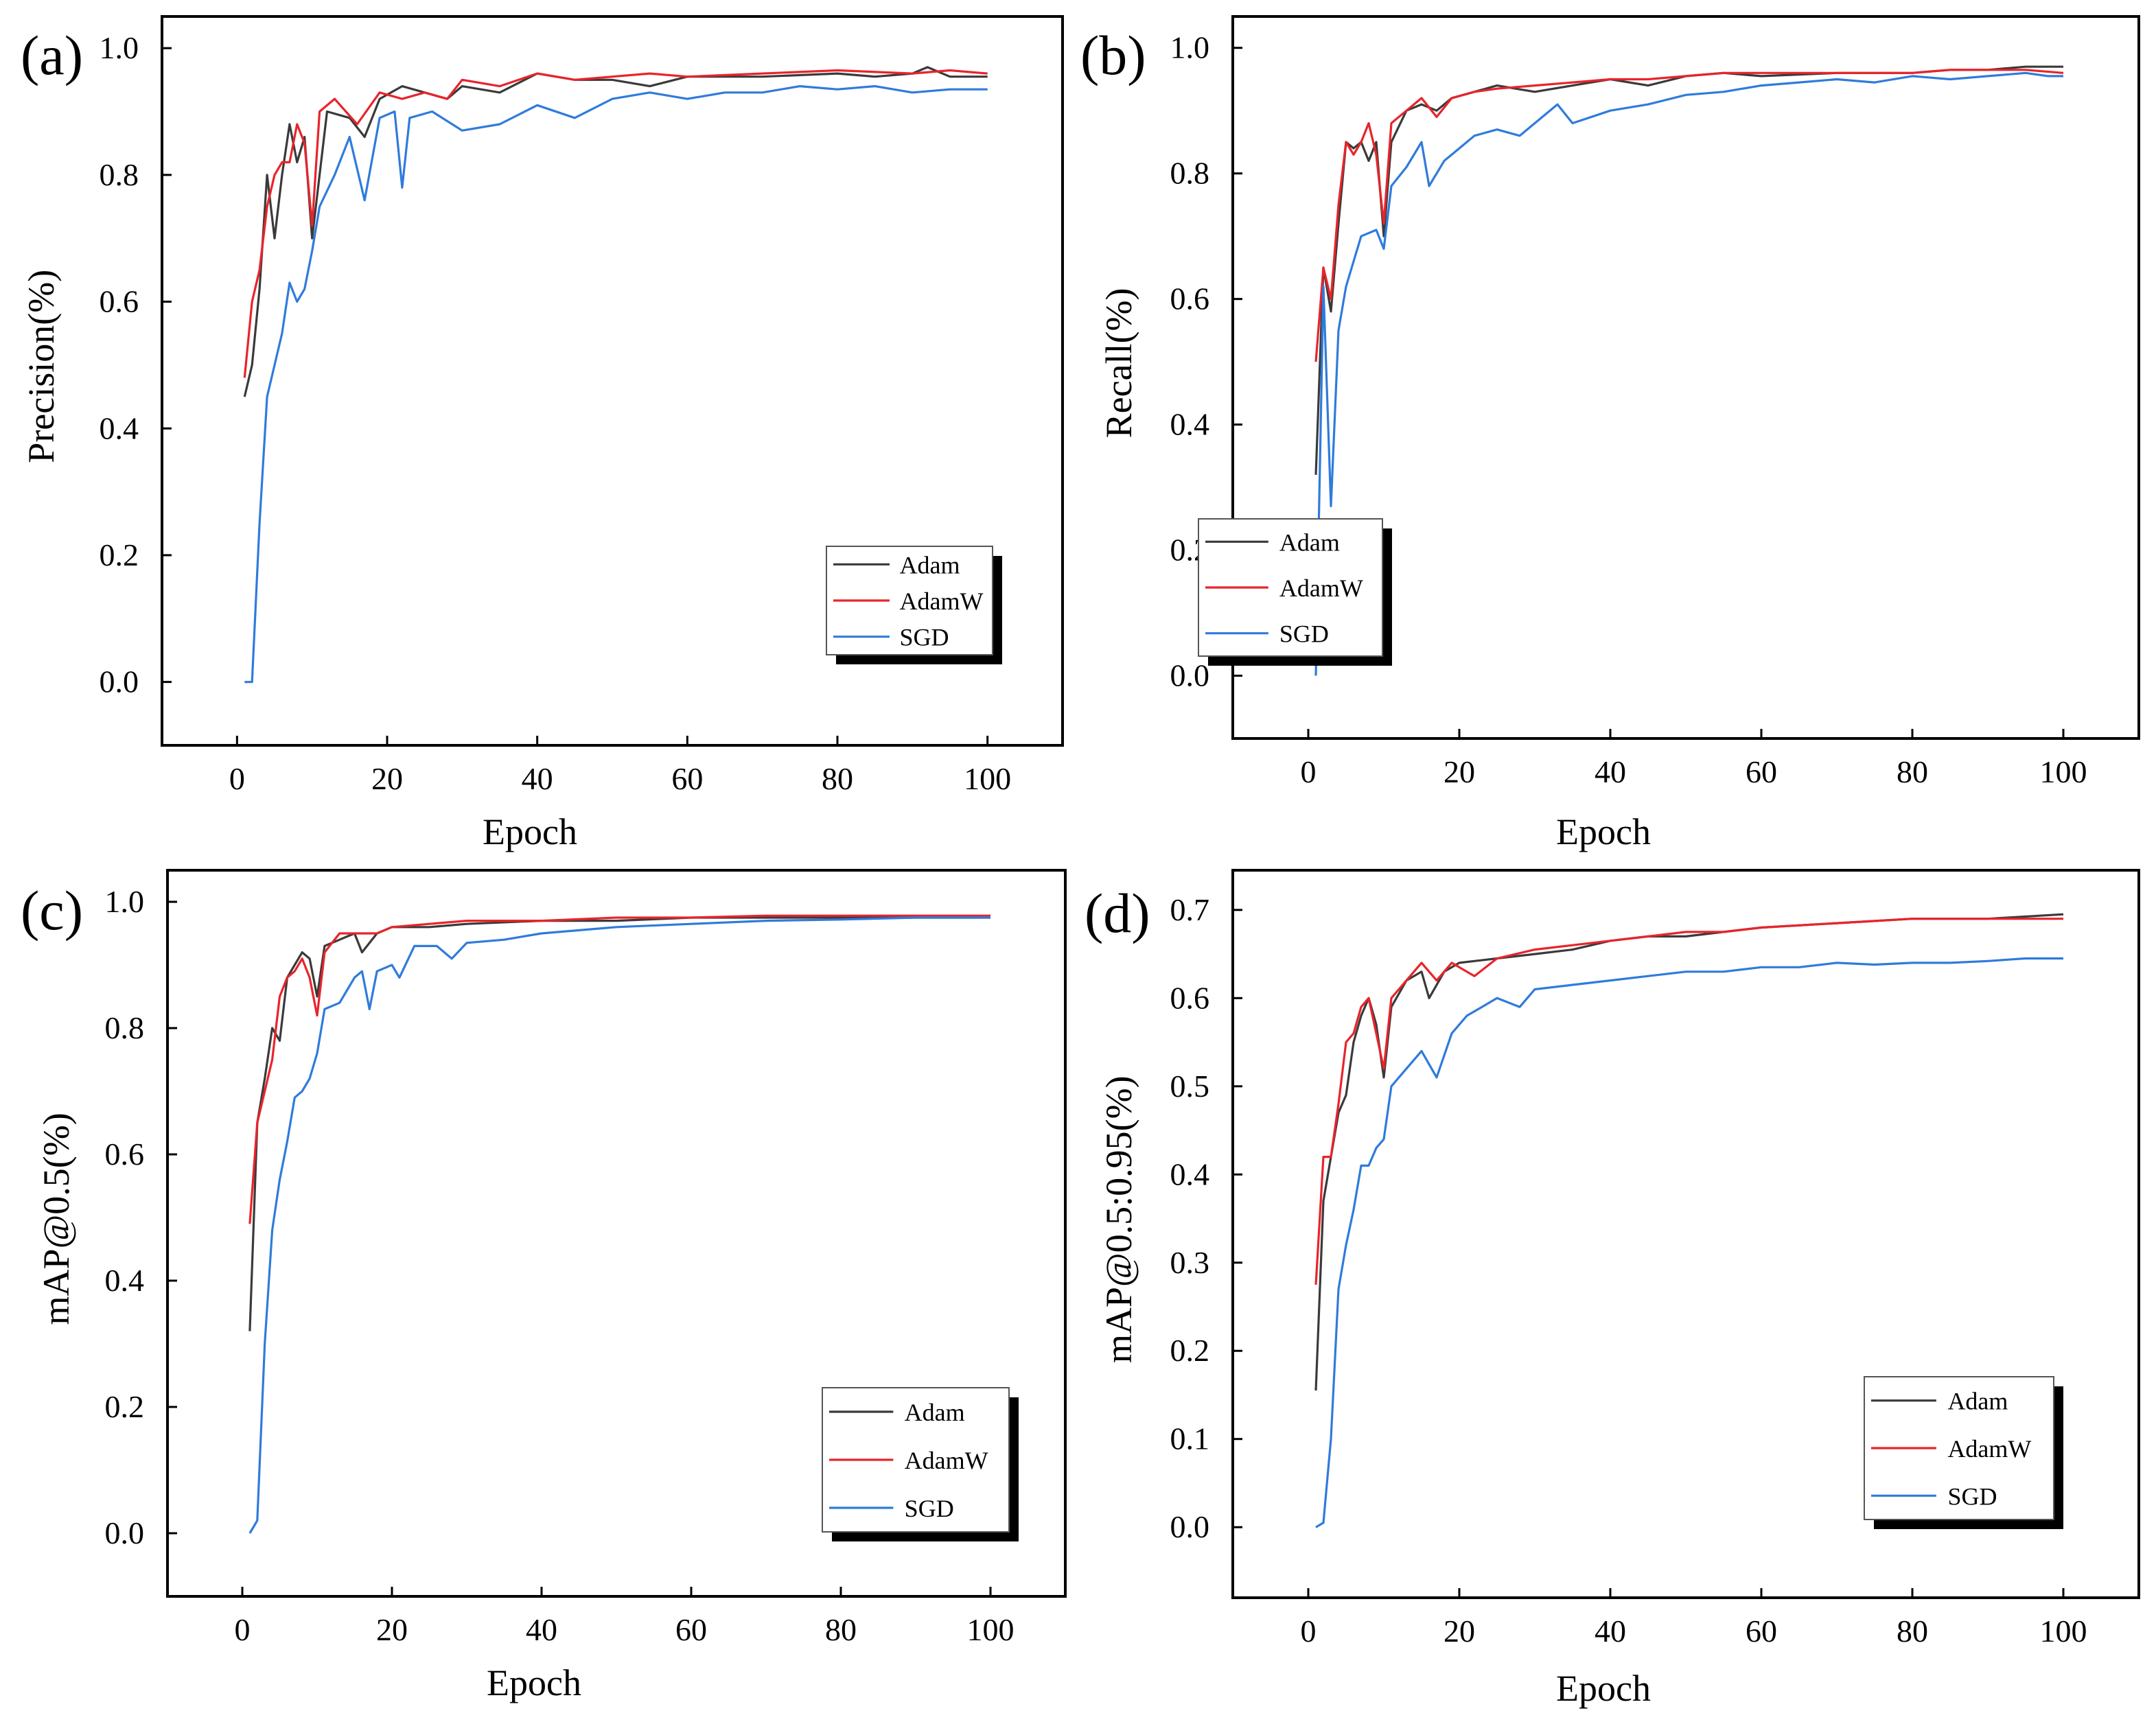 The height and width of the screenshot is (1735, 2156). Describe the element at coordinates (41, 367) in the screenshot. I see `y-axis-label: Precision(%)` at that location.